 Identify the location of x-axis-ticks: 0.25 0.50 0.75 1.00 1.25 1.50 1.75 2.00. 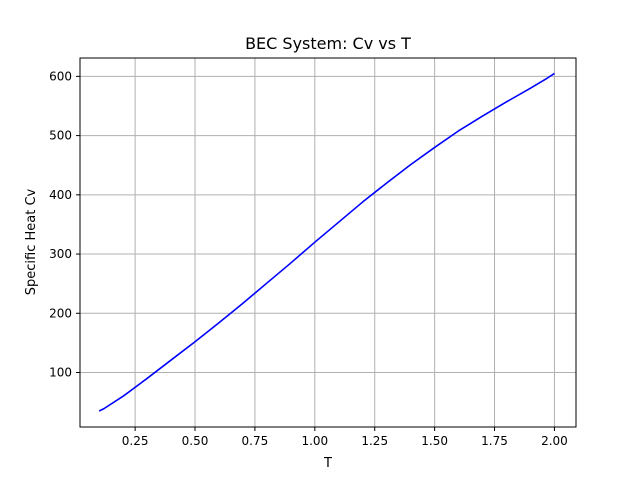
(345, 437).